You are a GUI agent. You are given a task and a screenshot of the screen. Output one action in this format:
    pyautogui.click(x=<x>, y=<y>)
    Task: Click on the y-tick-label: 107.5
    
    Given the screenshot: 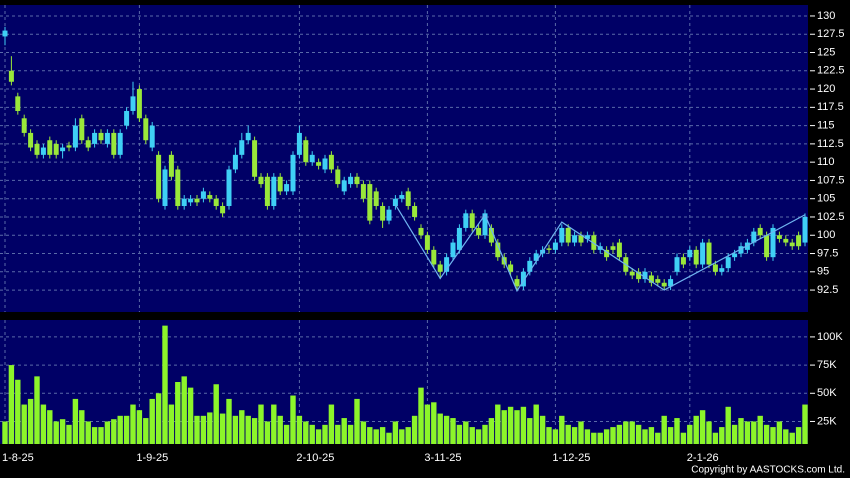 What is the action you would take?
    pyautogui.click(x=831, y=180)
    